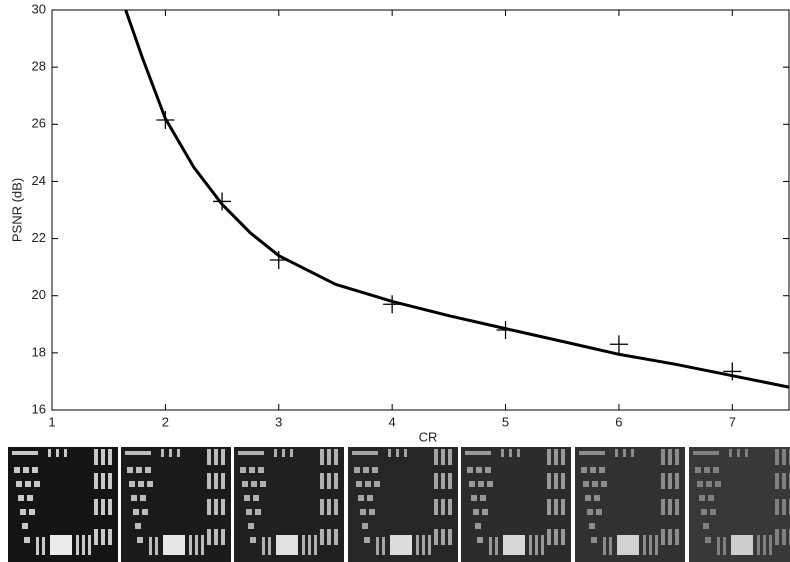 The width and height of the screenshot is (790, 562). What do you see at coordinates (16, 210) in the screenshot?
I see `y-axis-label: PSNR (dB)` at bounding box center [16, 210].